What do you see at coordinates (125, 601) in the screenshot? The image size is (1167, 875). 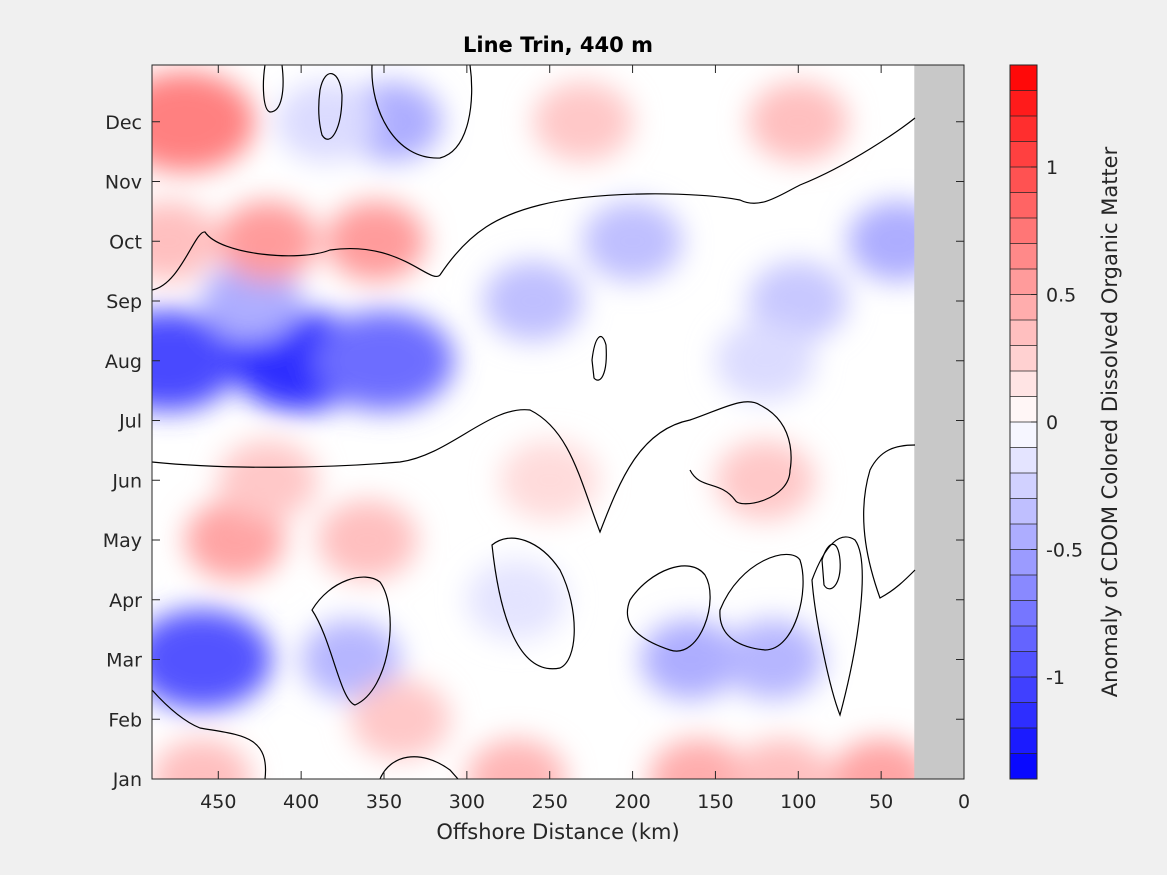 I see `y-tick-label: Apr` at bounding box center [125, 601].